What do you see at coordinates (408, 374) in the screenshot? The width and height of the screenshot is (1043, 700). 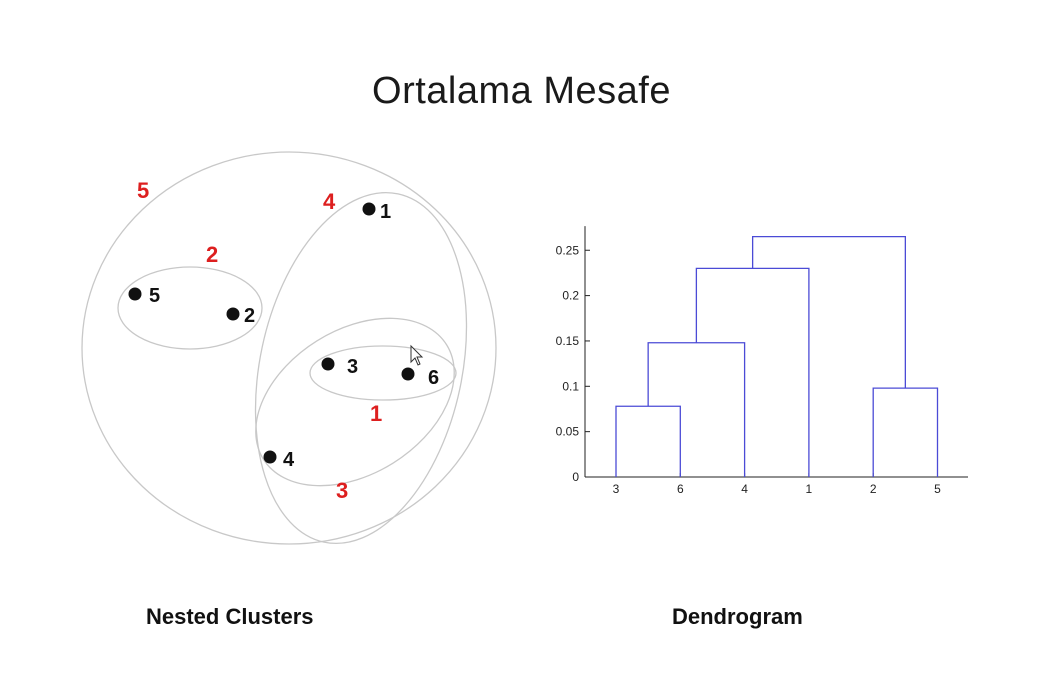 I see `point-6-marker` at bounding box center [408, 374].